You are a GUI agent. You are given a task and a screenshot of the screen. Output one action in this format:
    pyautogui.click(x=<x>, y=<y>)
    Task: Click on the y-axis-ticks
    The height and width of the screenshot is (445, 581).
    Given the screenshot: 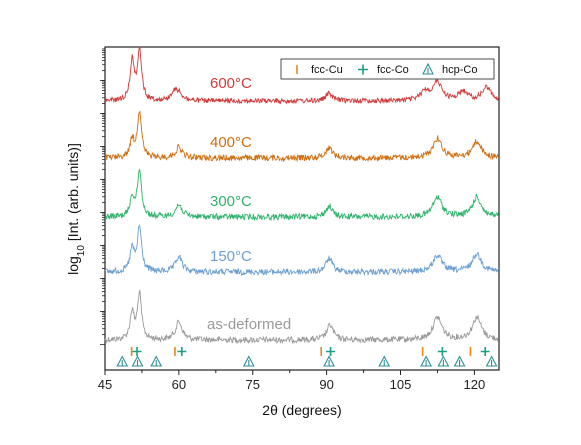 What is the action you would take?
    pyautogui.click(x=102, y=196)
    